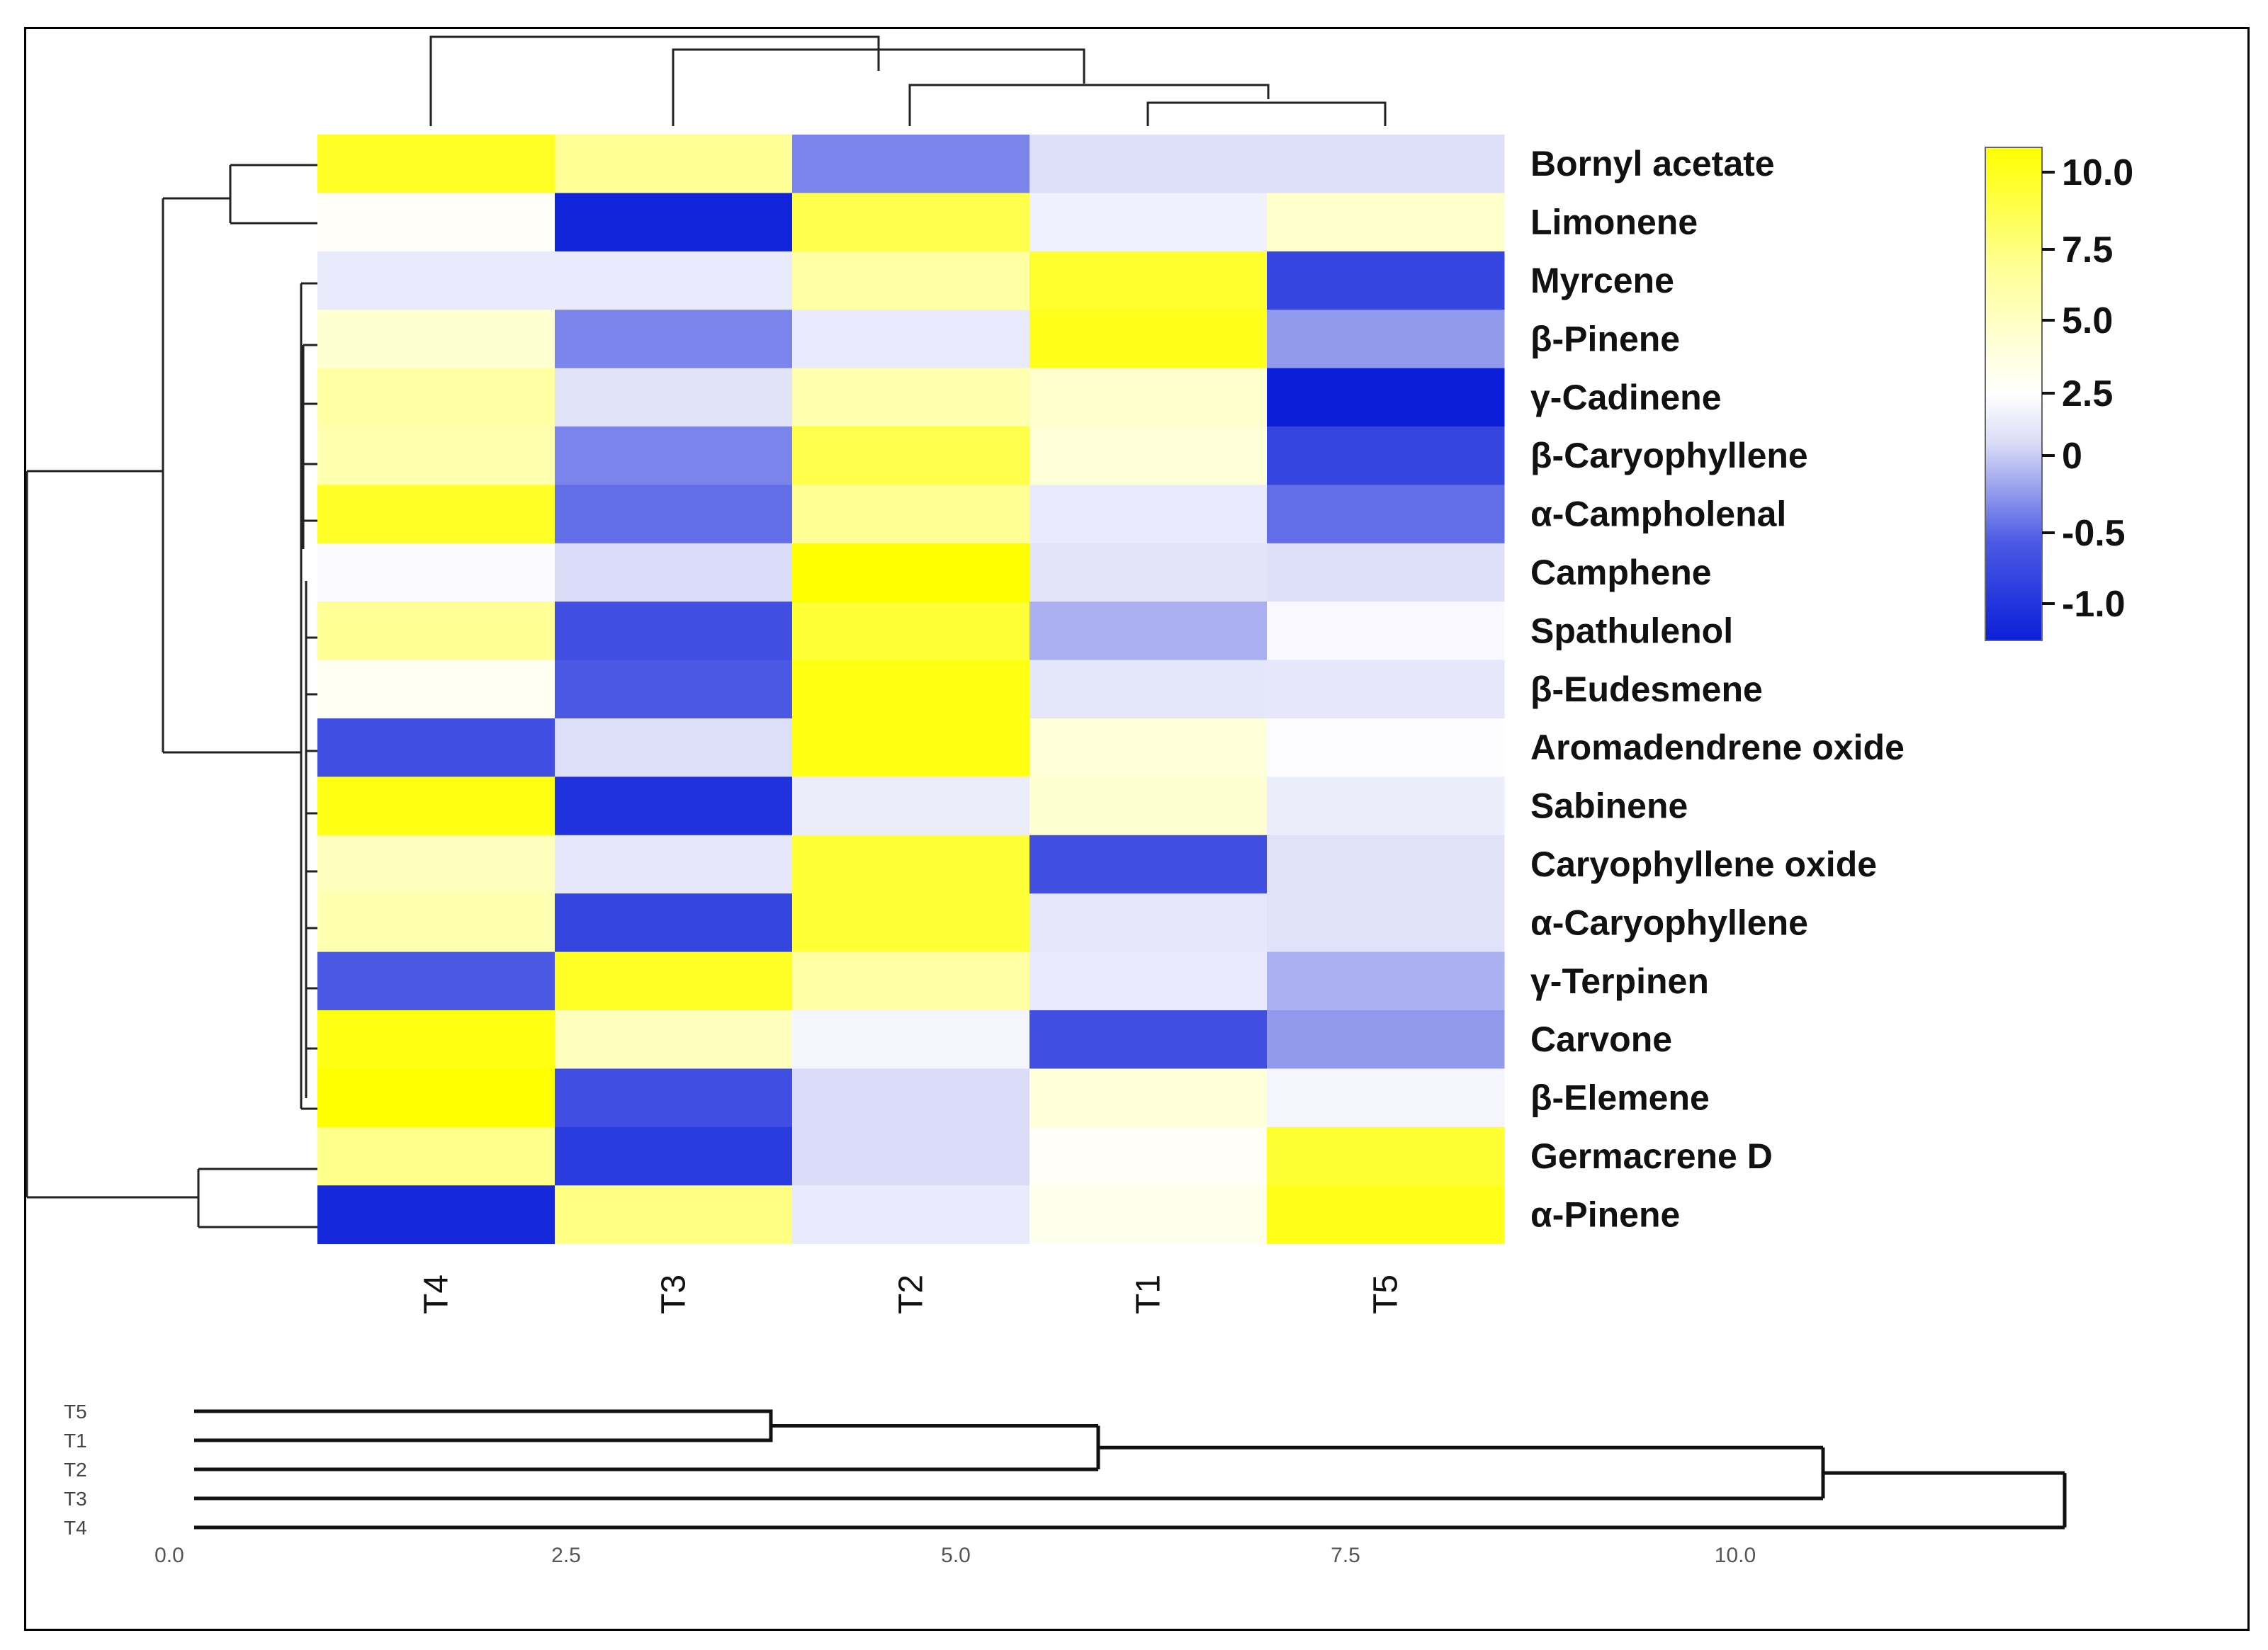  Describe the element at coordinates (1658, 514) in the screenshot. I see `row-label-alpha-campholenal: α-Campholenal` at that location.